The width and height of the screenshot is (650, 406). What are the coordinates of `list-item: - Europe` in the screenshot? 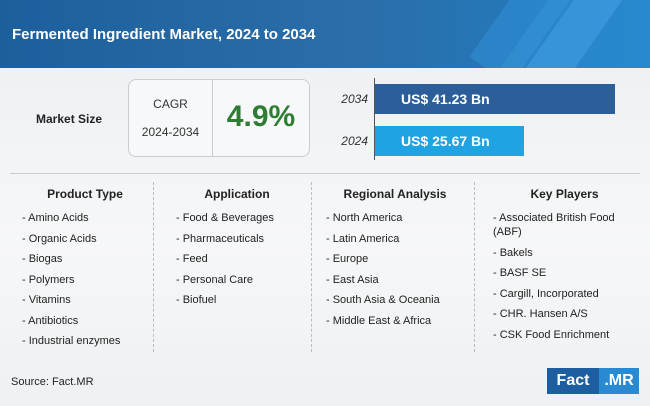 It's located at (347, 259).